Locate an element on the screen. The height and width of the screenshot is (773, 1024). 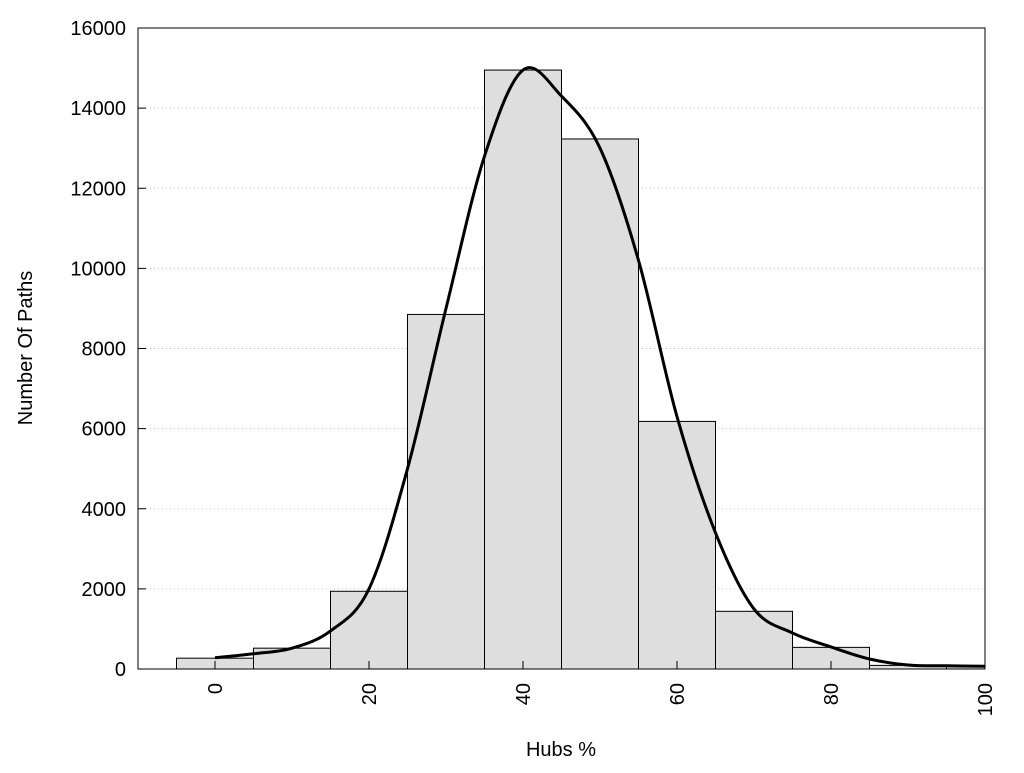
y-tick-label: 12000 is located at coordinates (98, 189).